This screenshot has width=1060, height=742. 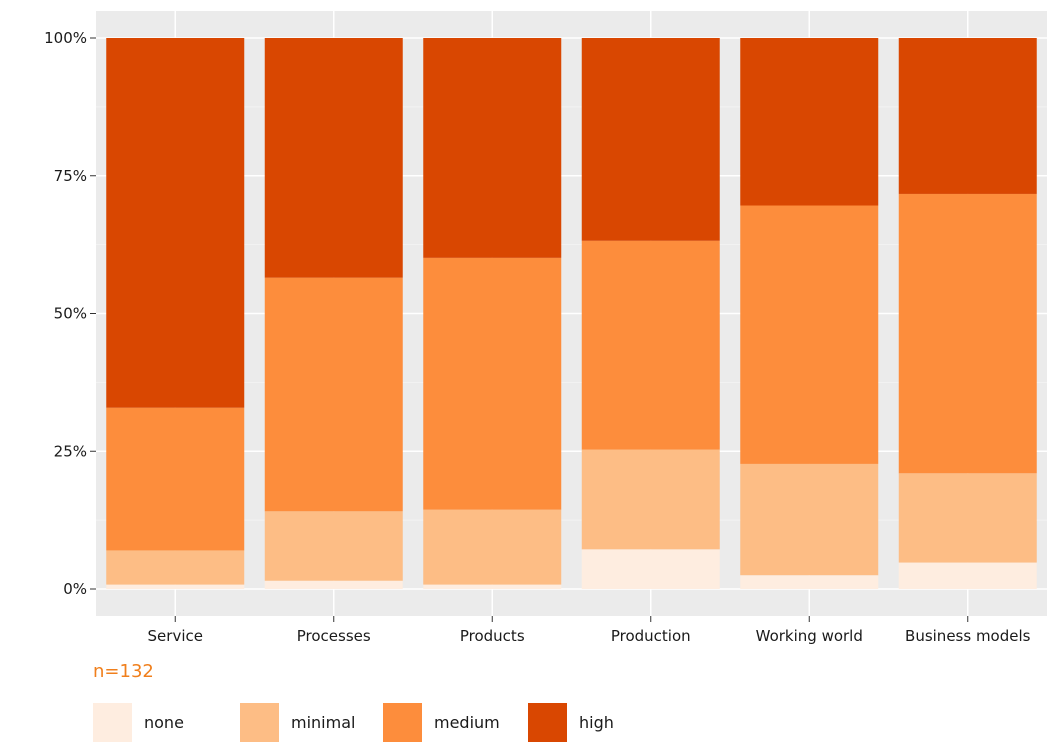 What do you see at coordinates (65, 38) in the screenshot?
I see `y-tick-label: 100%` at bounding box center [65, 38].